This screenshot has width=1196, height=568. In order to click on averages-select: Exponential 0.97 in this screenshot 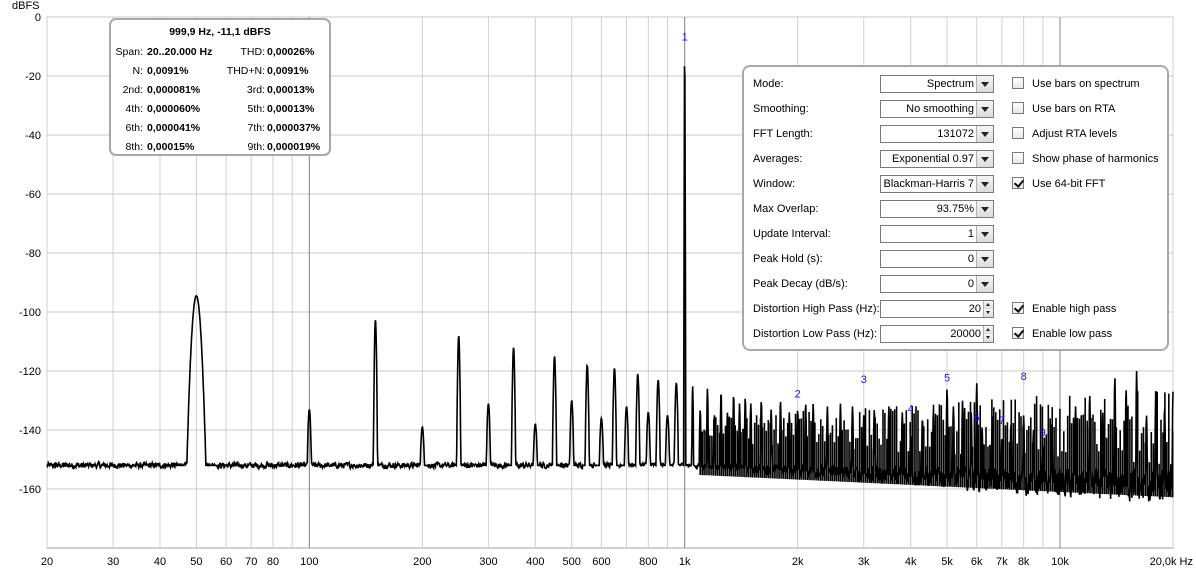, I will do `click(937, 159)`.